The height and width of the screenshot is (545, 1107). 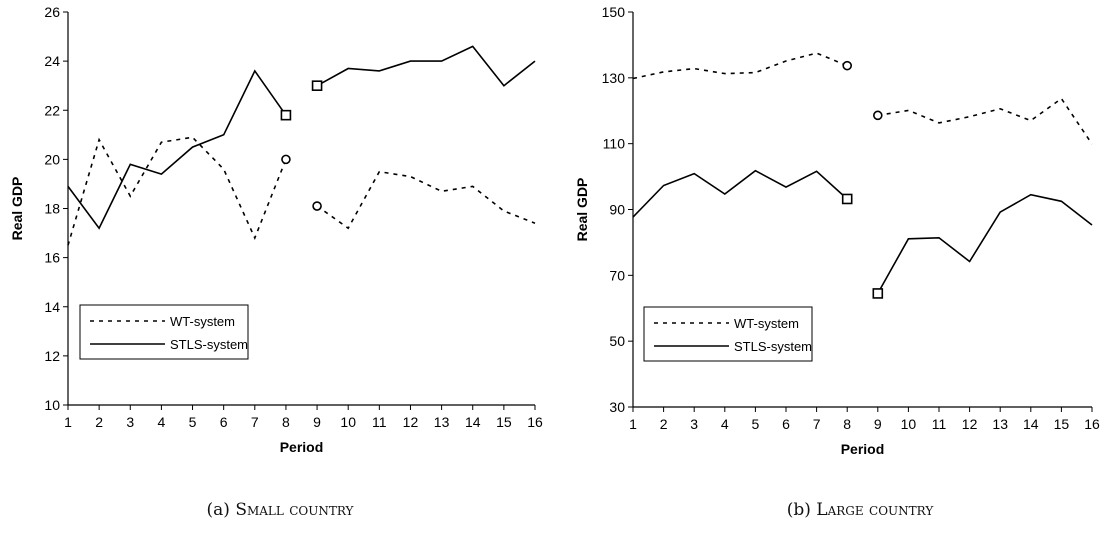 What do you see at coordinates (798, 510) in the screenshot?
I see `caption-prefix: (b)` at bounding box center [798, 510].